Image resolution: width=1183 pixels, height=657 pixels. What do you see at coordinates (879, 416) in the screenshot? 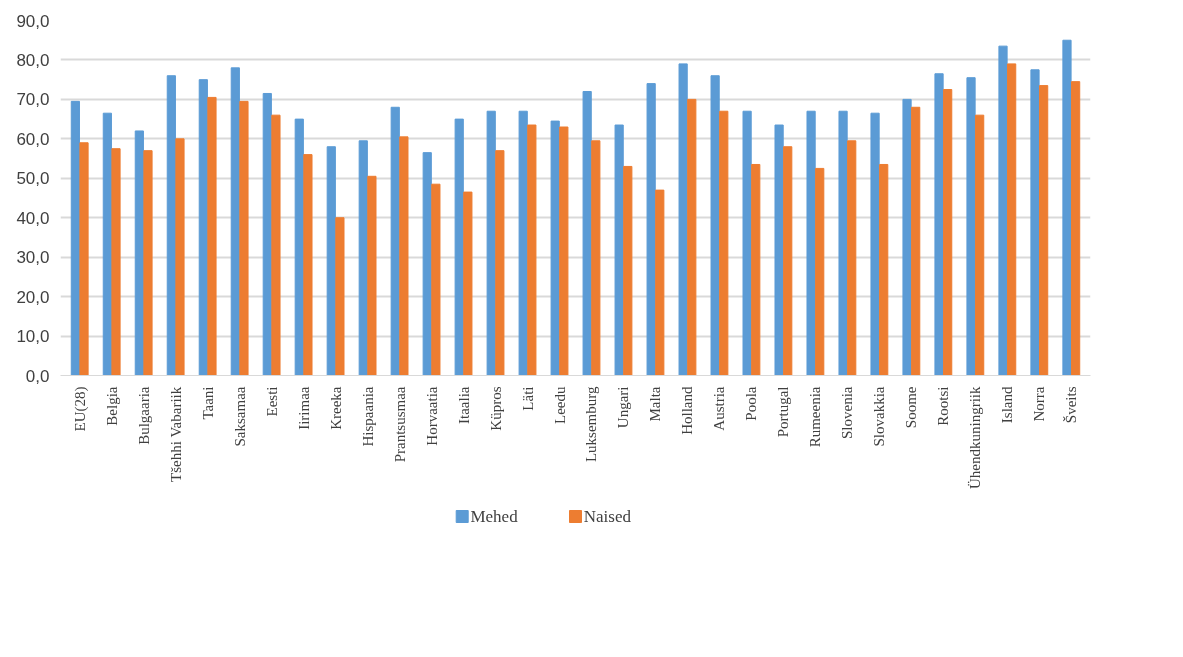
I see `x-tick-label: Slovakkia` at bounding box center [879, 416].